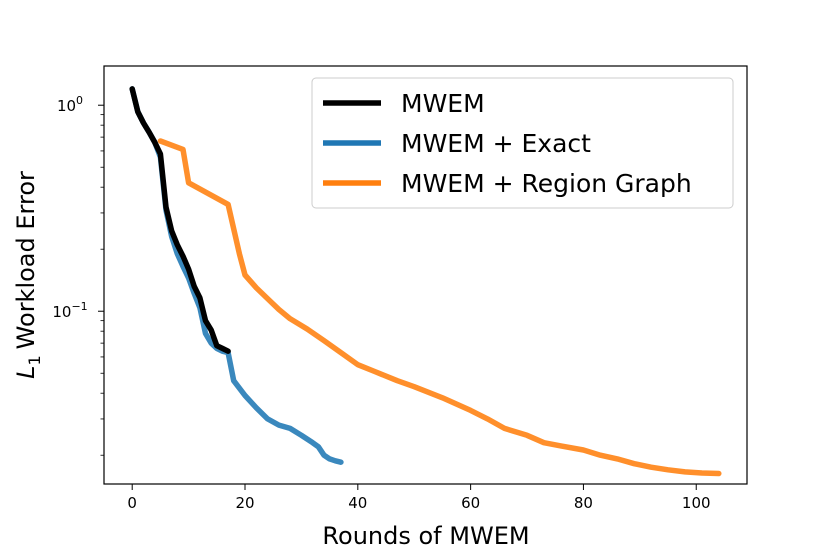  Describe the element at coordinates (425, 536) in the screenshot. I see `x-axis-label: Rounds of MWEM` at that location.